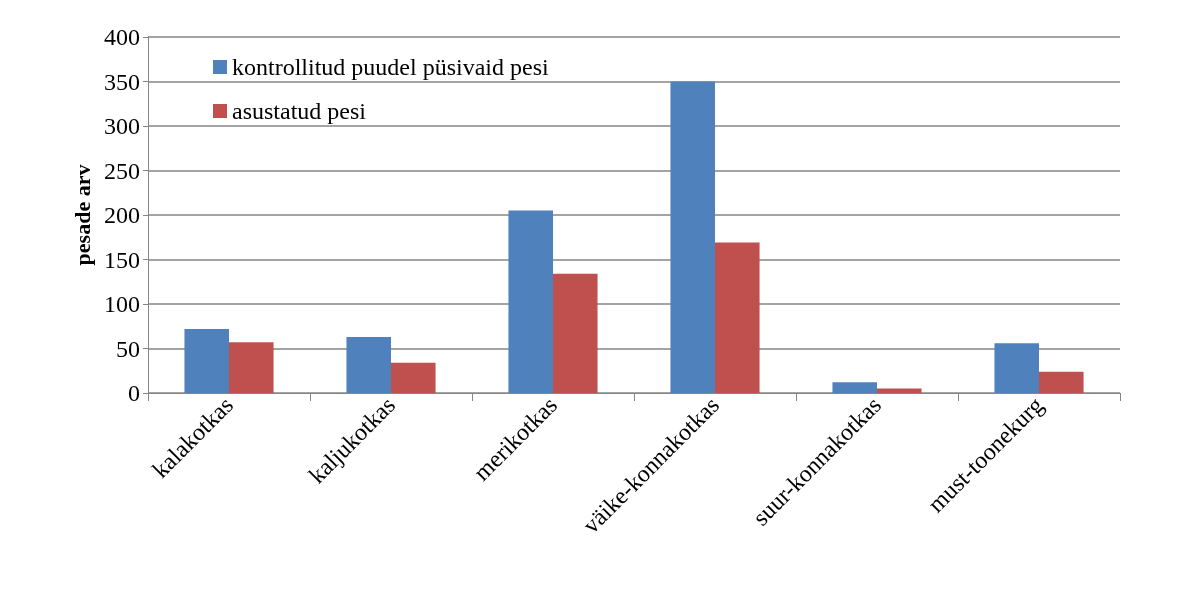 This screenshot has width=1193, height=603. What do you see at coordinates (122, 126) in the screenshot?
I see `y-tick-label: 300` at bounding box center [122, 126].